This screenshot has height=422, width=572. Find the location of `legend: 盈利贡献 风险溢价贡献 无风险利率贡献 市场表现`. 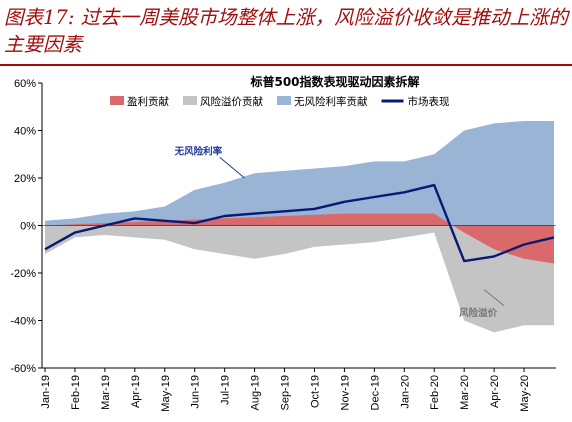

legend: 盈利贡献 风险溢价贡献 无风险利率贡献 市场表现 is located at coordinates (280, 101).